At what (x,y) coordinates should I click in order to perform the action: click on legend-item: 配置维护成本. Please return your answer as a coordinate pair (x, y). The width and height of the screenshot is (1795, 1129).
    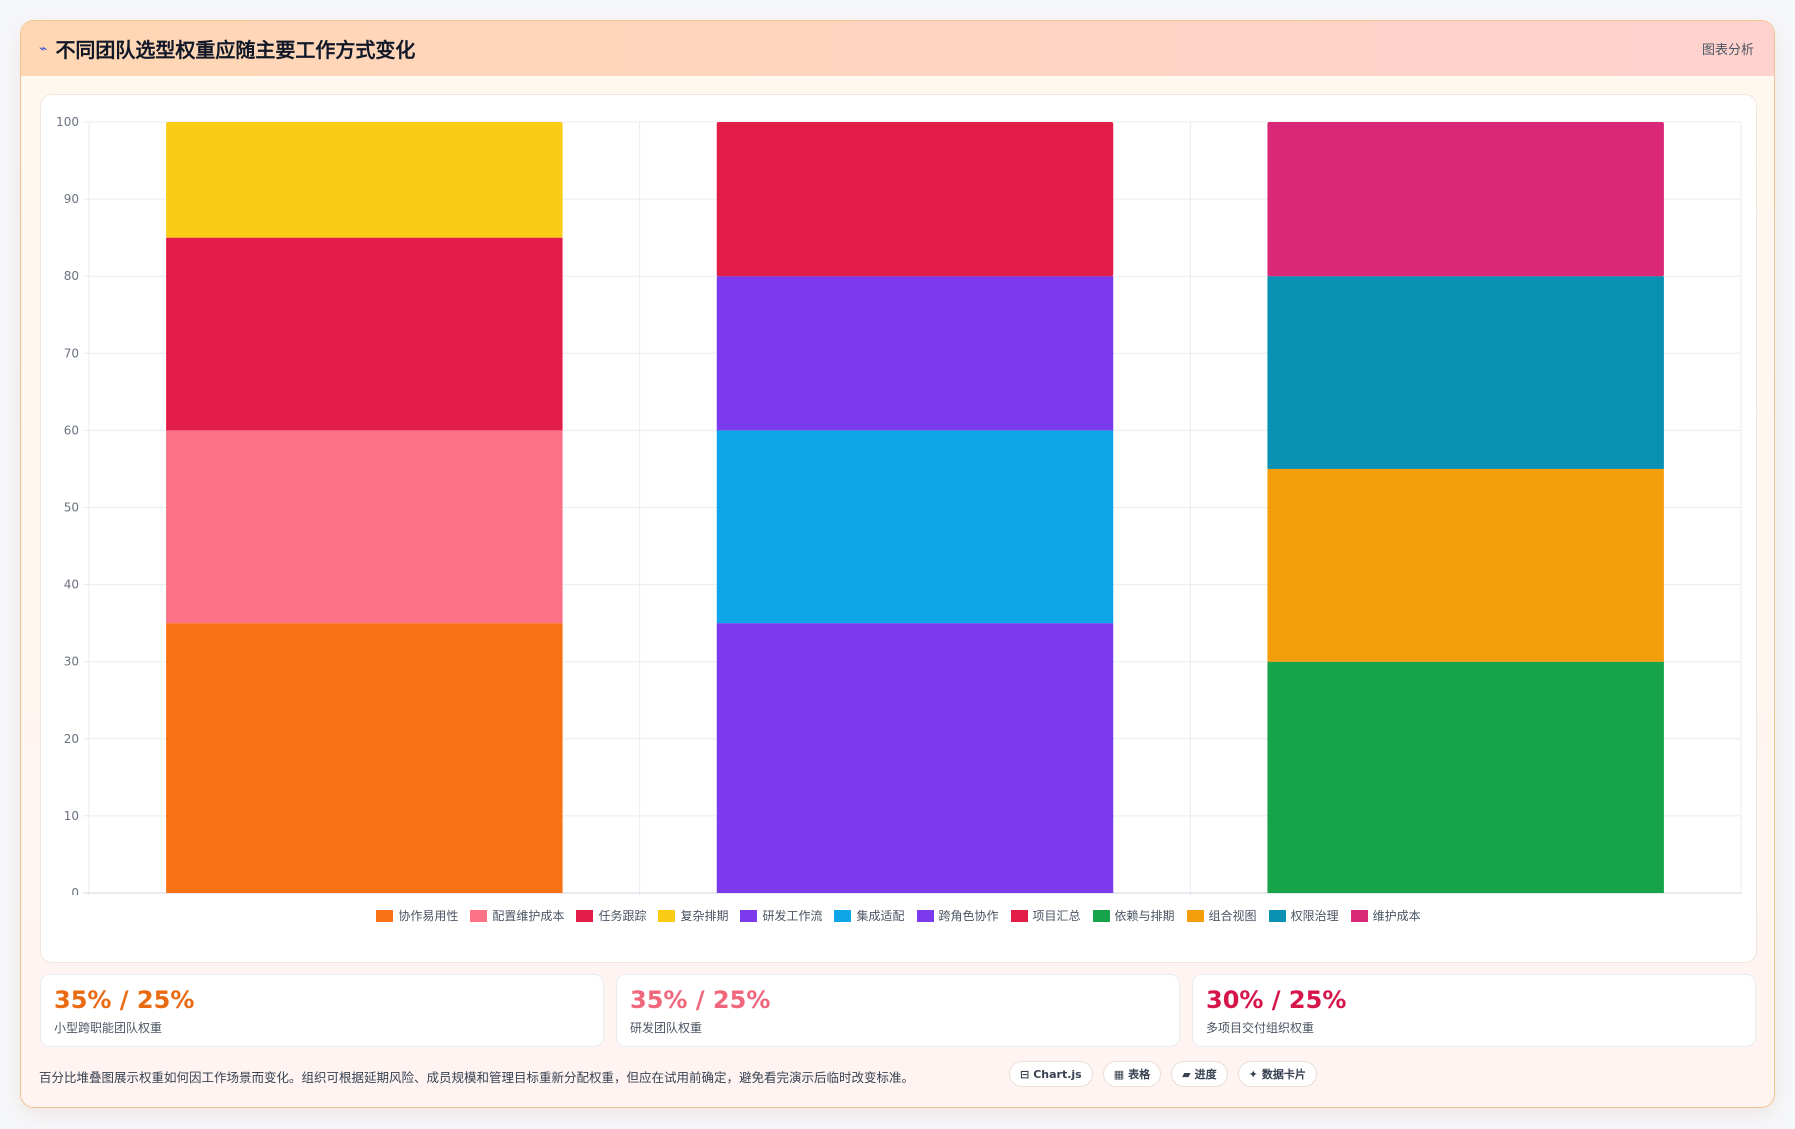
    Looking at the image, I should click on (517, 915).